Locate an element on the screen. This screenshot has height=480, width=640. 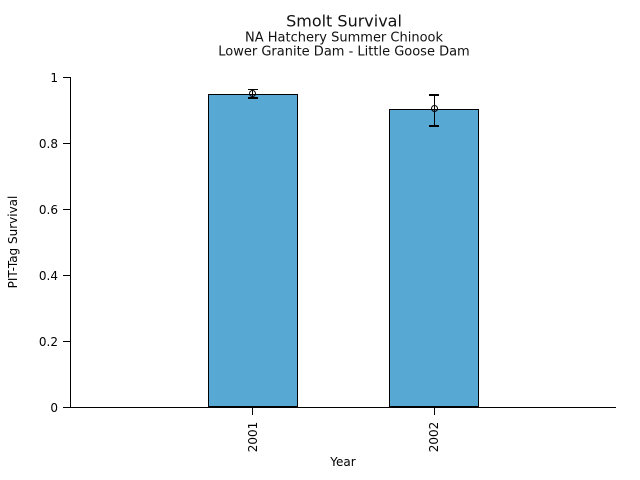
x-axis-spine is located at coordinates (342, 407).